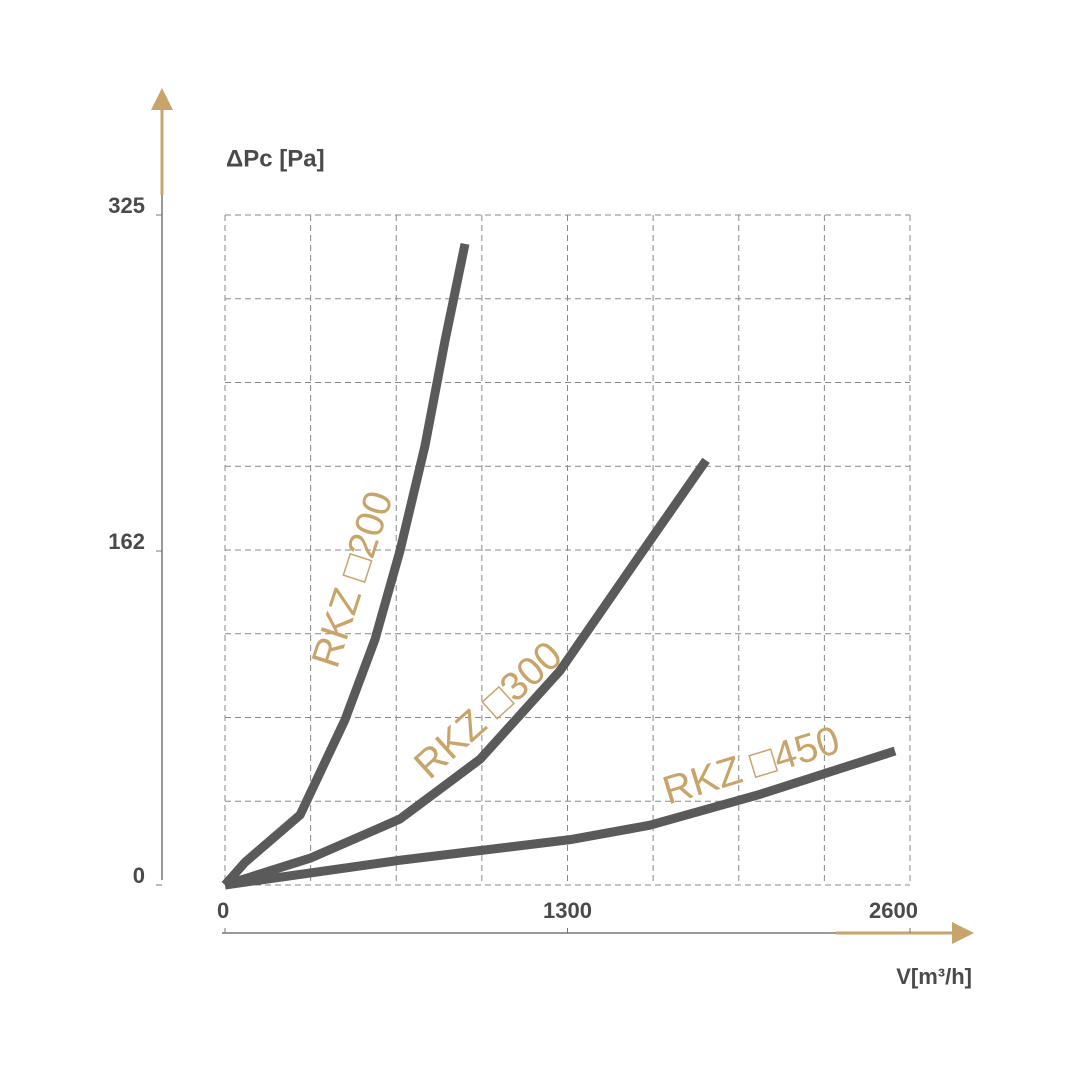  Describe the element at coordinates (139, 875) in the screenshot. I see `y-tick-label: 0` at that location.